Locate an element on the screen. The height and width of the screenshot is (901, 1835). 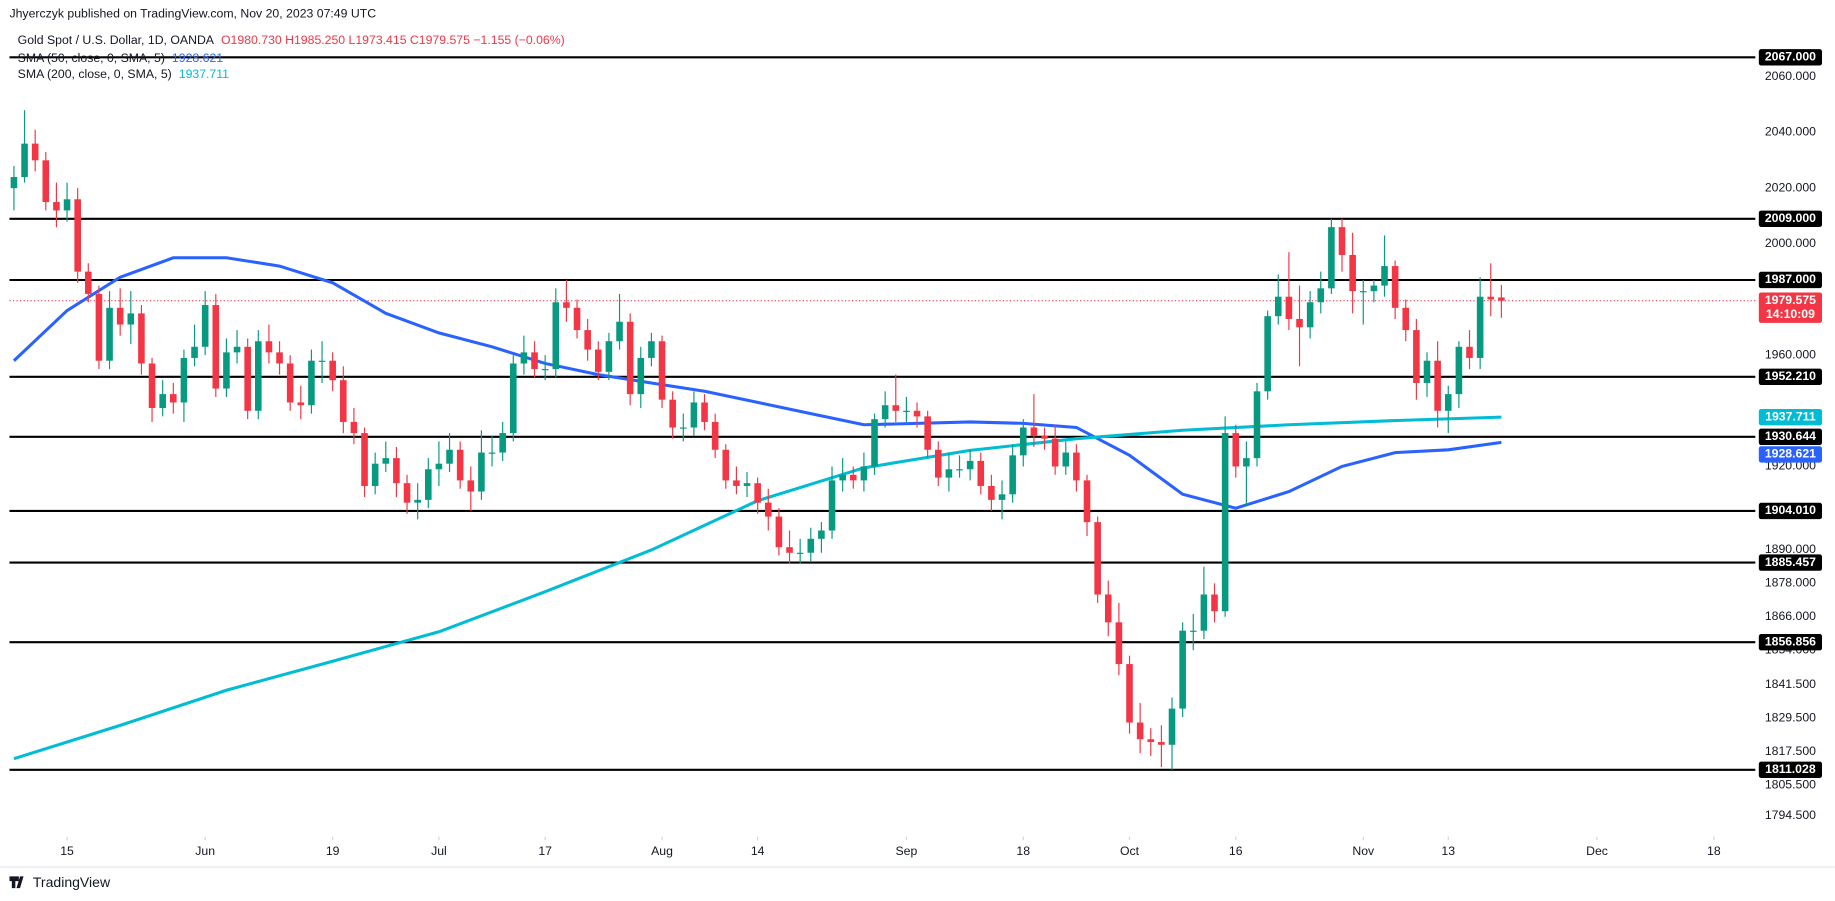
y-tick-label: 1841.500 is located at coordinates (1790, 684).